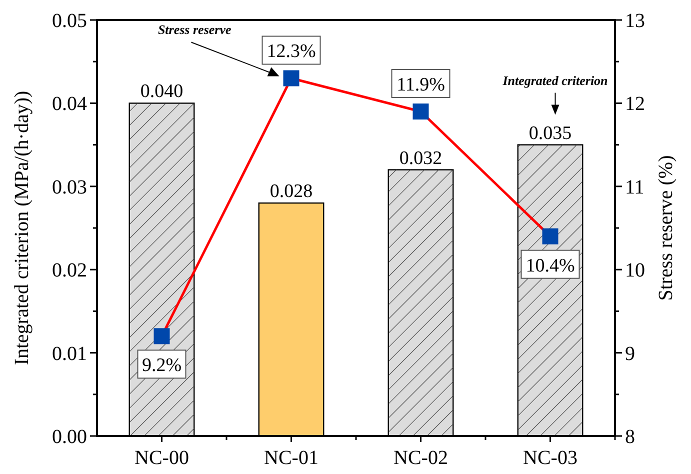 This screenshot has height=474, width=691. Describe the element at coordinates (162, 91) in the screenshot. I see `data-label: 0.040` at that location.